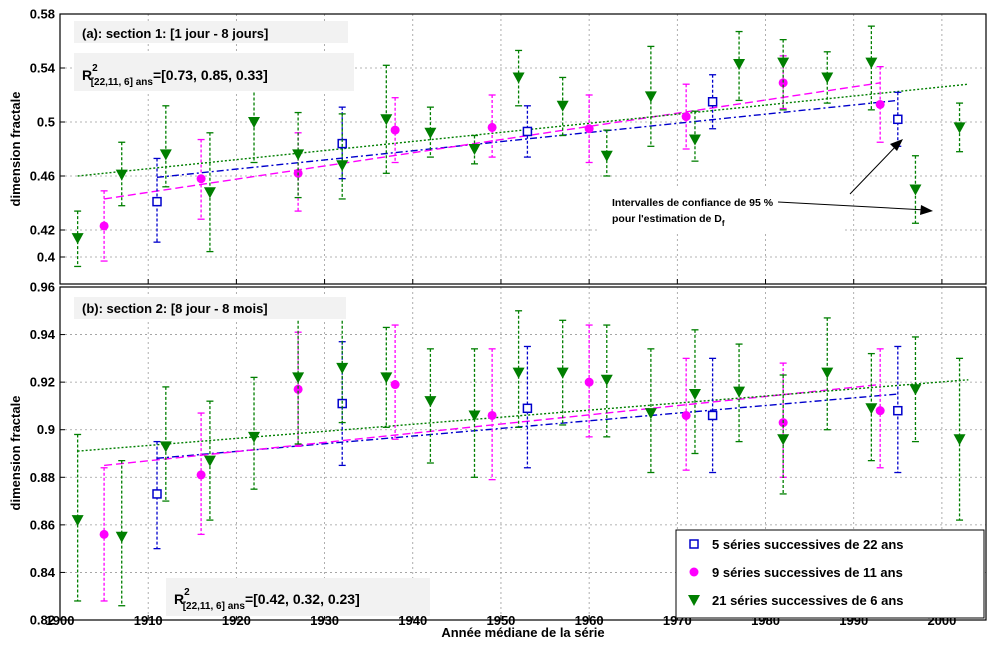  Describe the element at coordinates (42, 14) in the screenshot. I see `y-tick-label: 0.58` at that location.